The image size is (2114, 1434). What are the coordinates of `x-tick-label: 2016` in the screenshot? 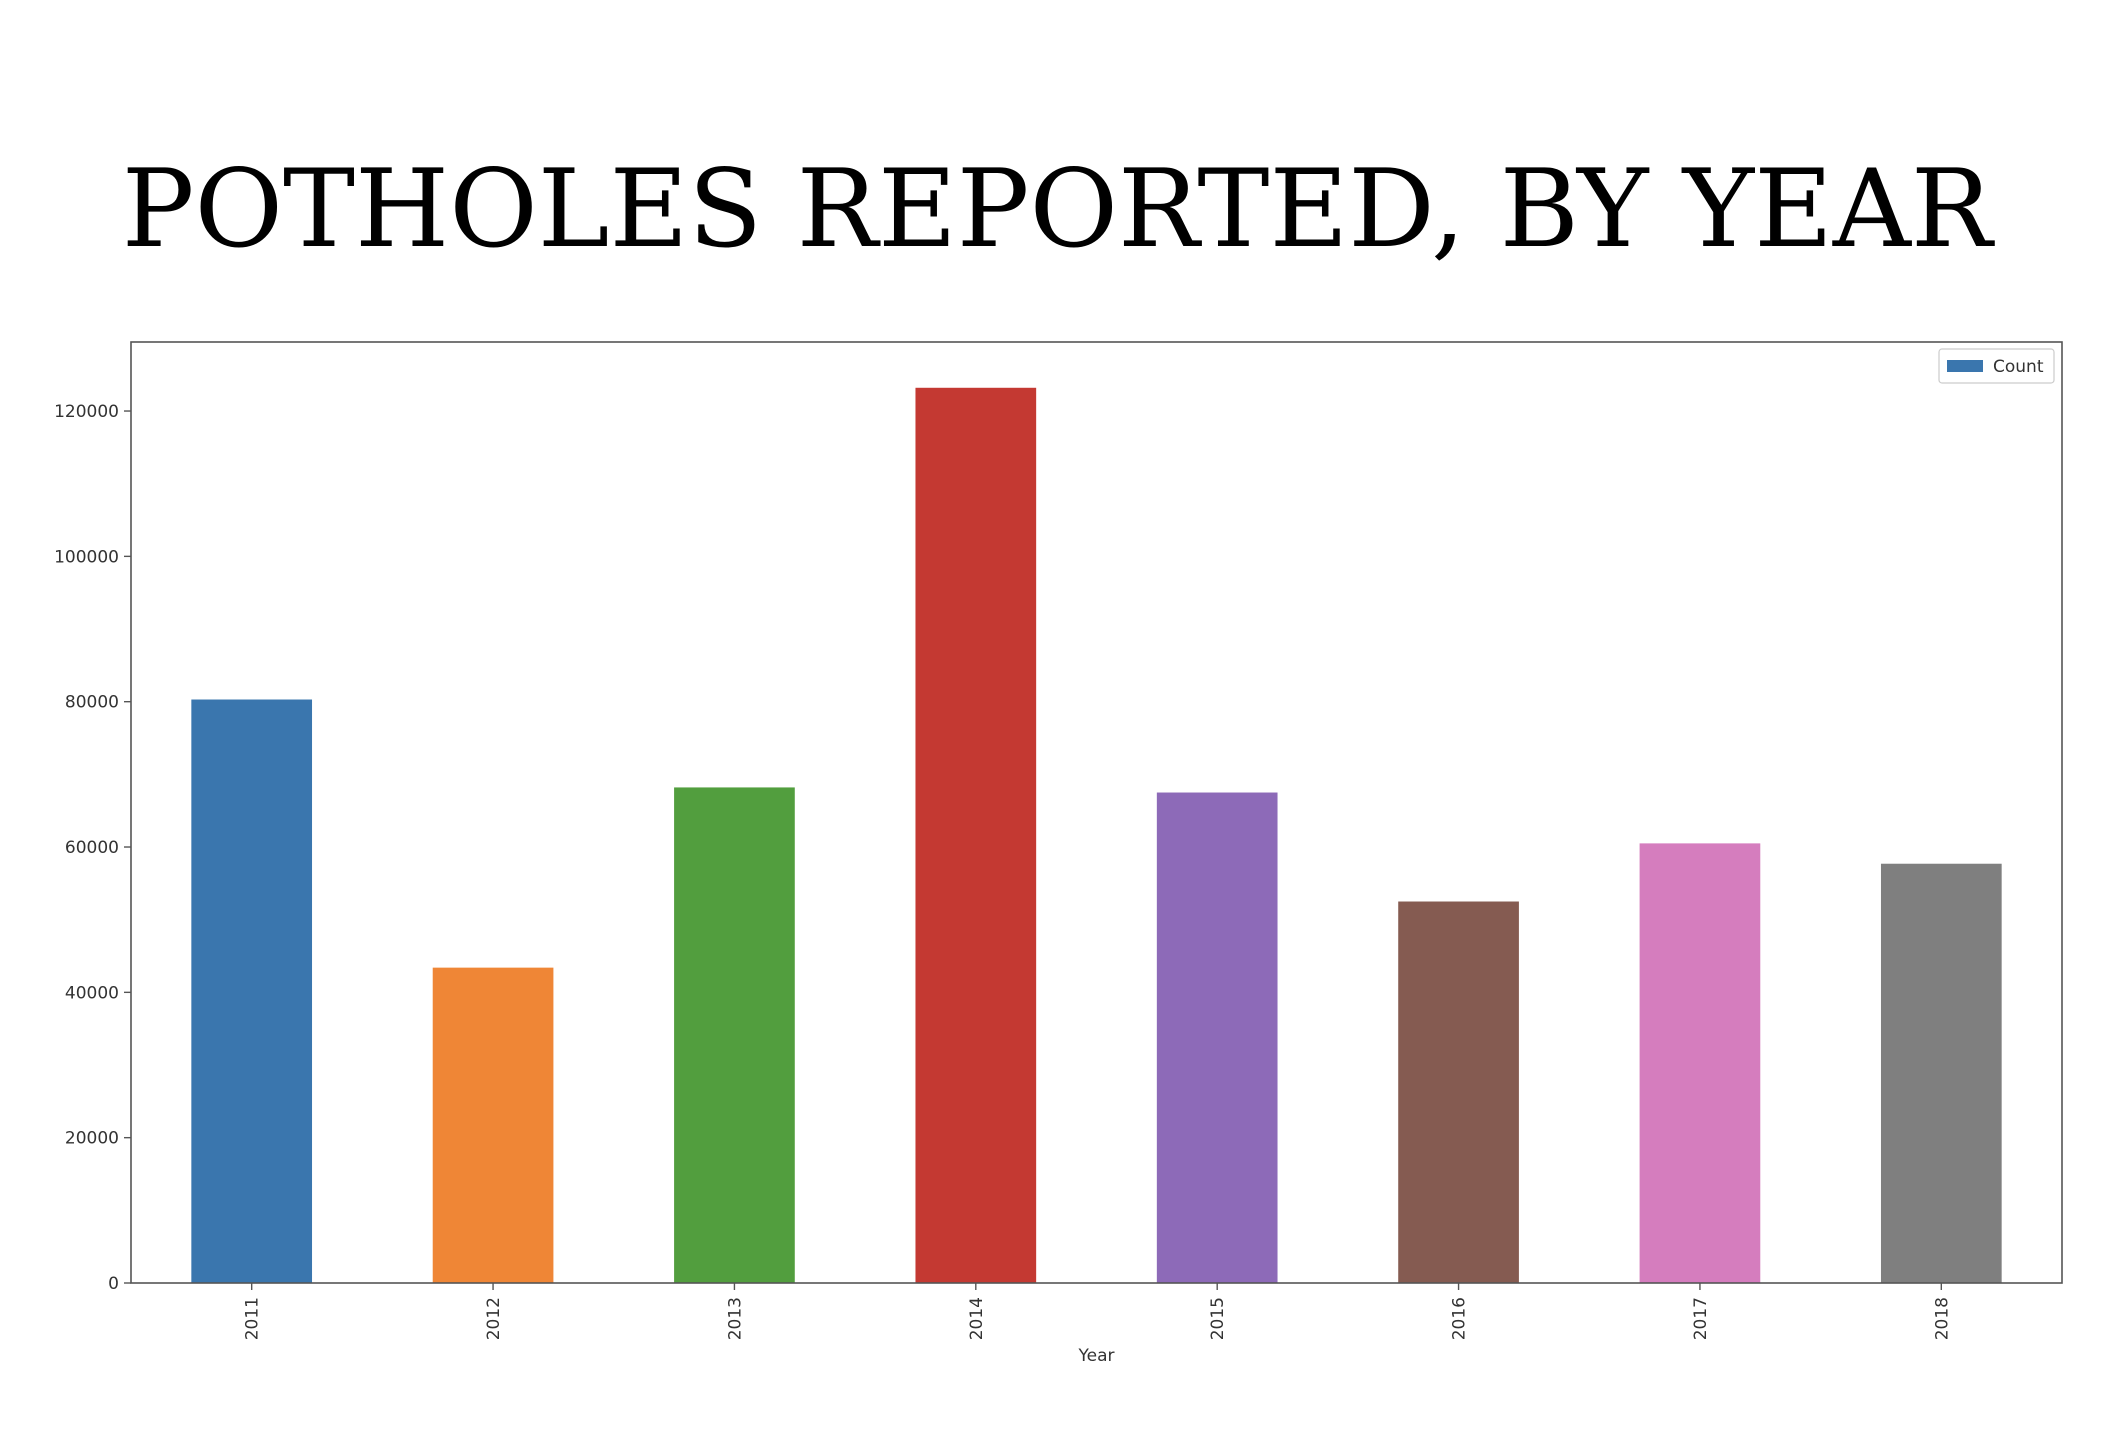 It's located at (1460, 1318).